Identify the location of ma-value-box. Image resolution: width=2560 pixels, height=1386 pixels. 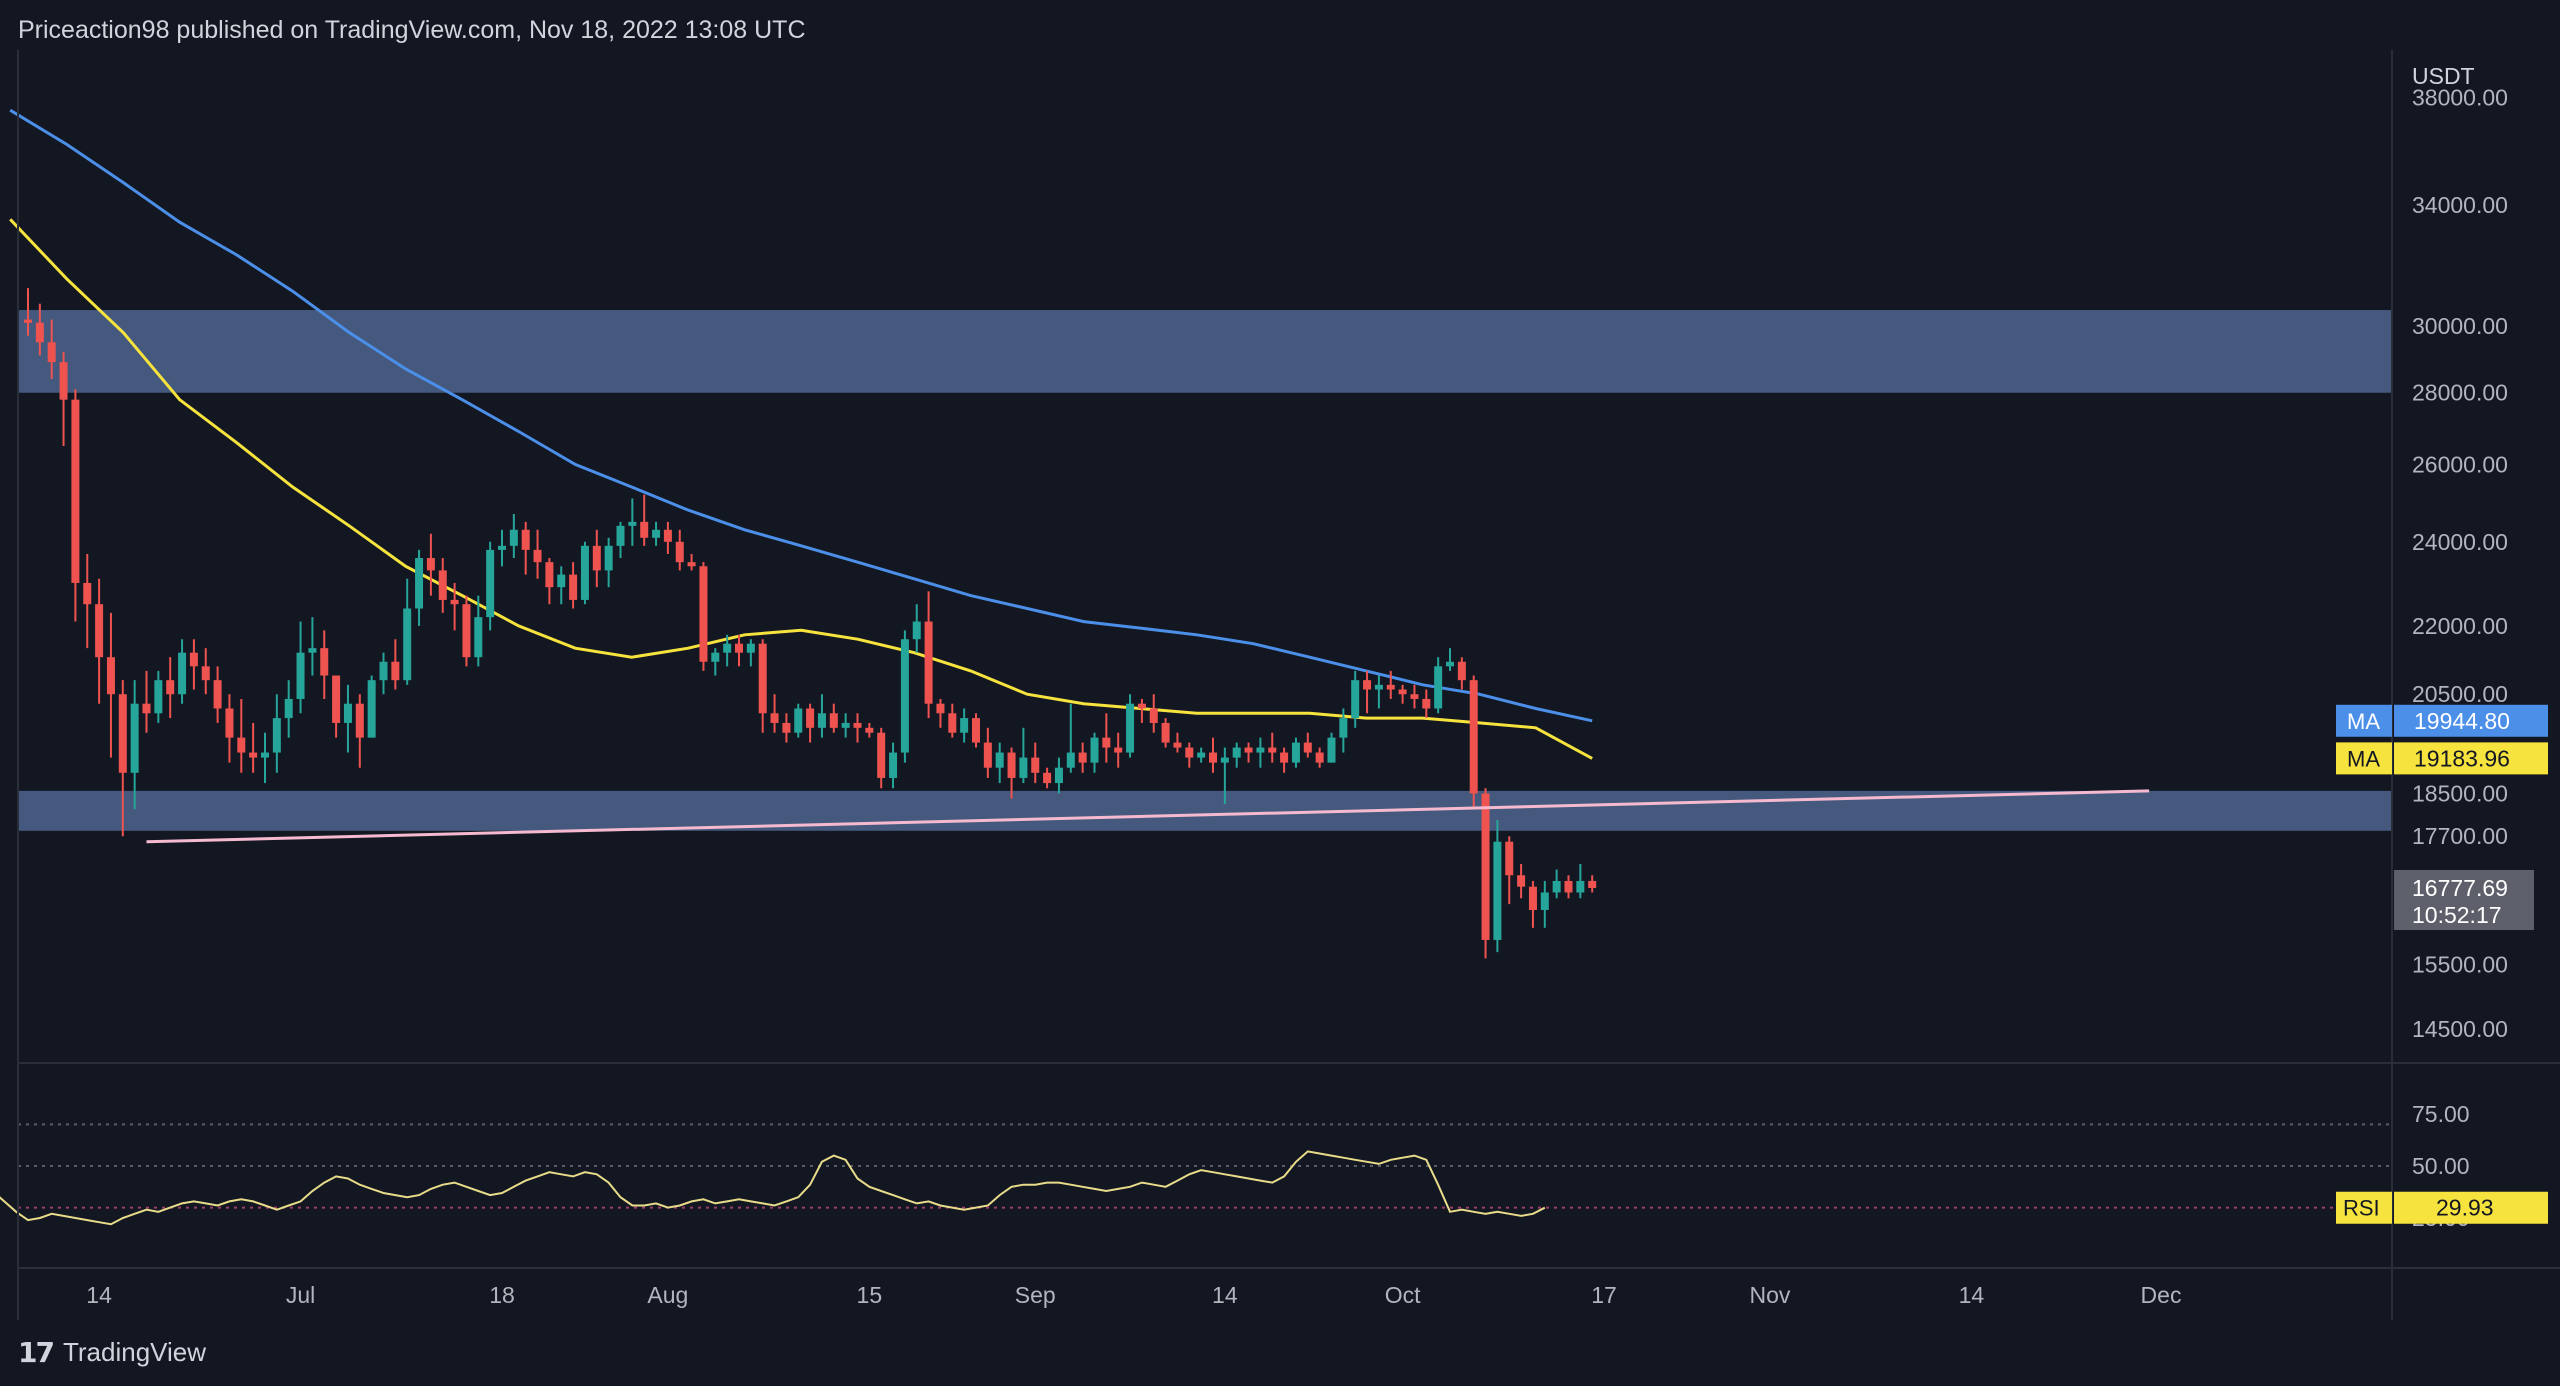
(2471, 720).